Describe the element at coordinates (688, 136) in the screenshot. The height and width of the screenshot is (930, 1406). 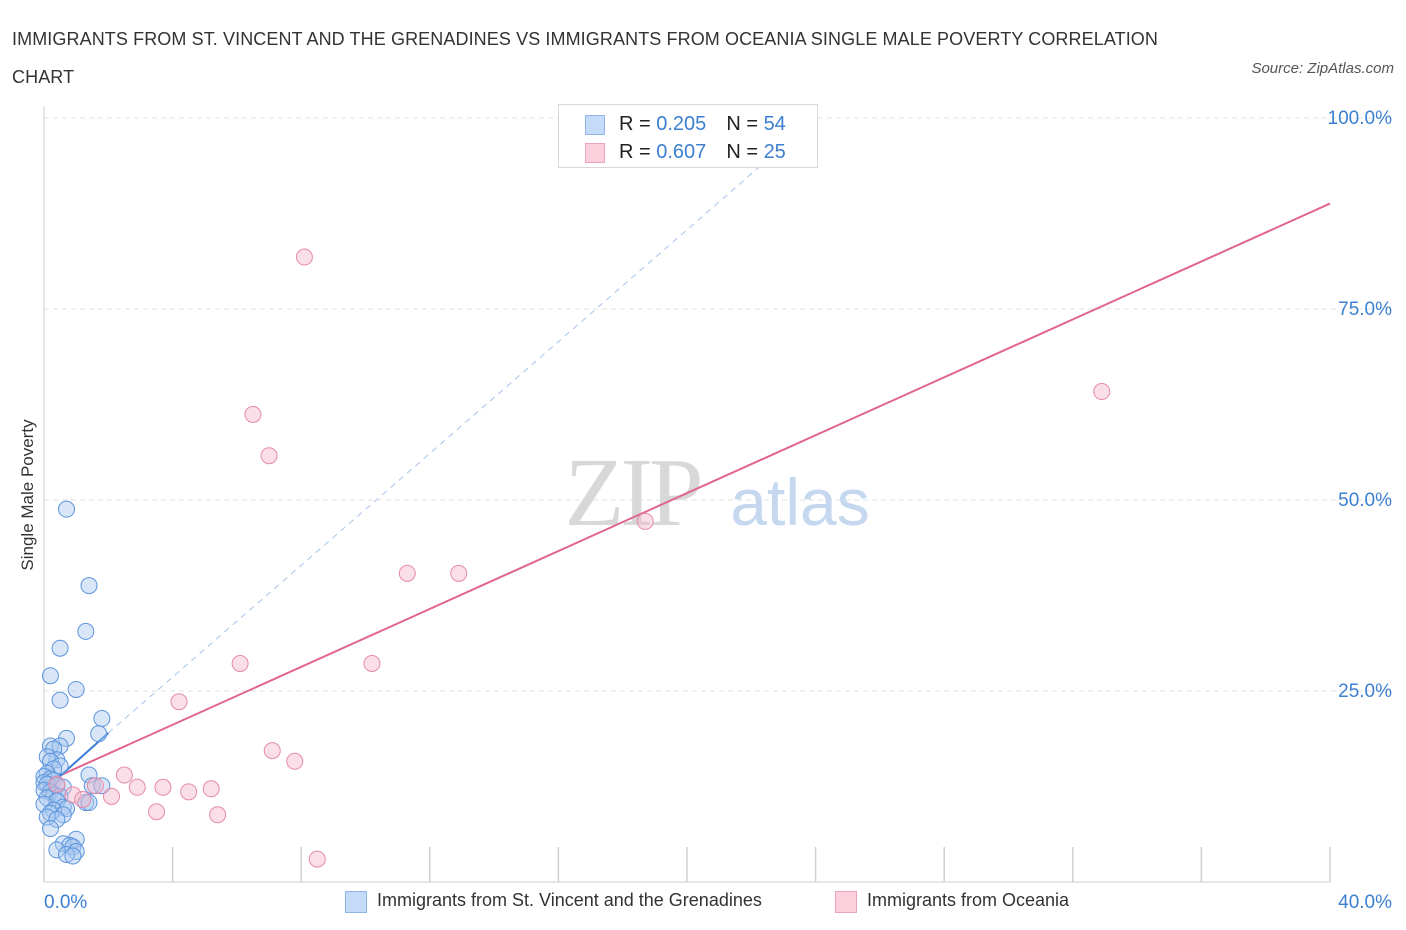
I see `correlation-legend: R = 0.205 N = 54 R = 0.607 N = 25` at that location.